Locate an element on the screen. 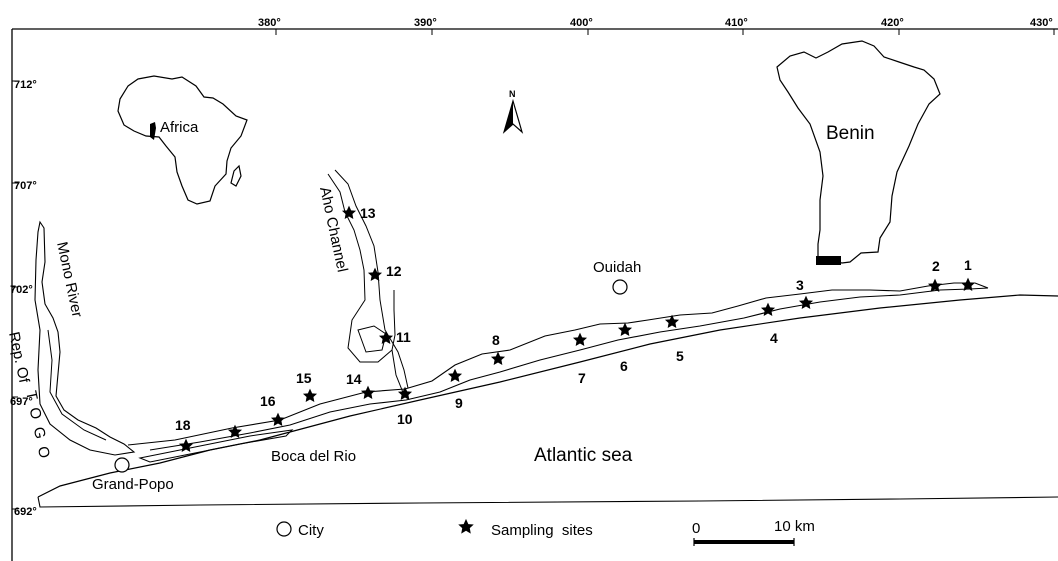  boca-del-rio-label: Boca del Rio is located at coordinates (313, 456).